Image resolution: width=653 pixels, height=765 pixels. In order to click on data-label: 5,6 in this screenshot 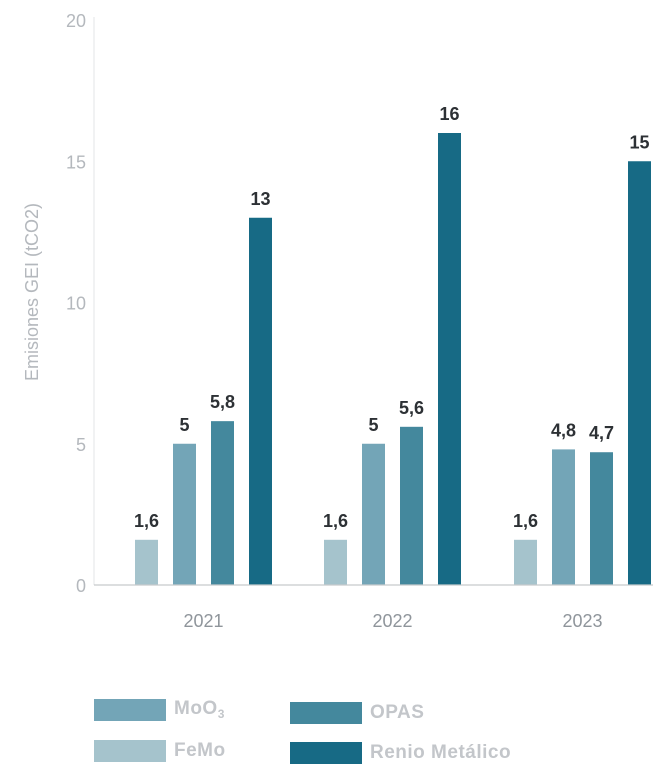, I will do `click(411, 408)`.